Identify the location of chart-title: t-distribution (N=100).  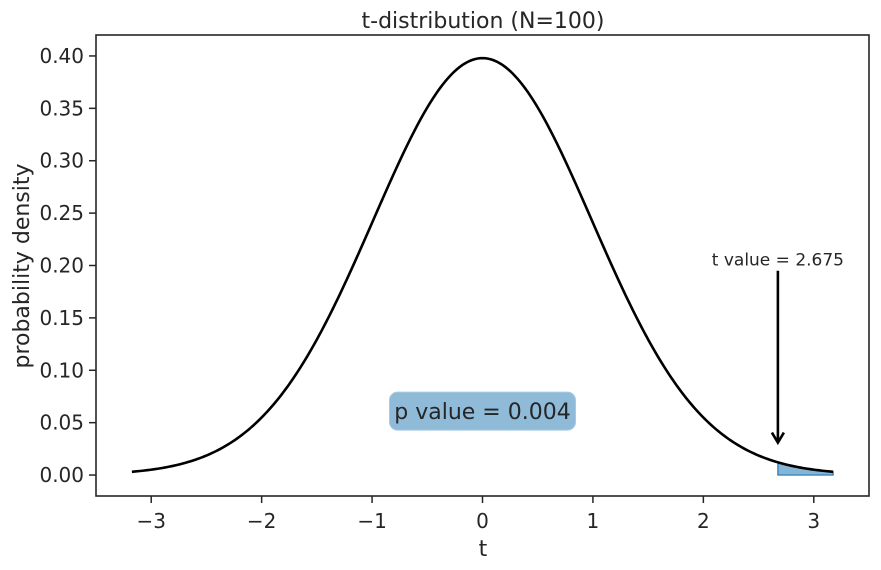
(483, 21).